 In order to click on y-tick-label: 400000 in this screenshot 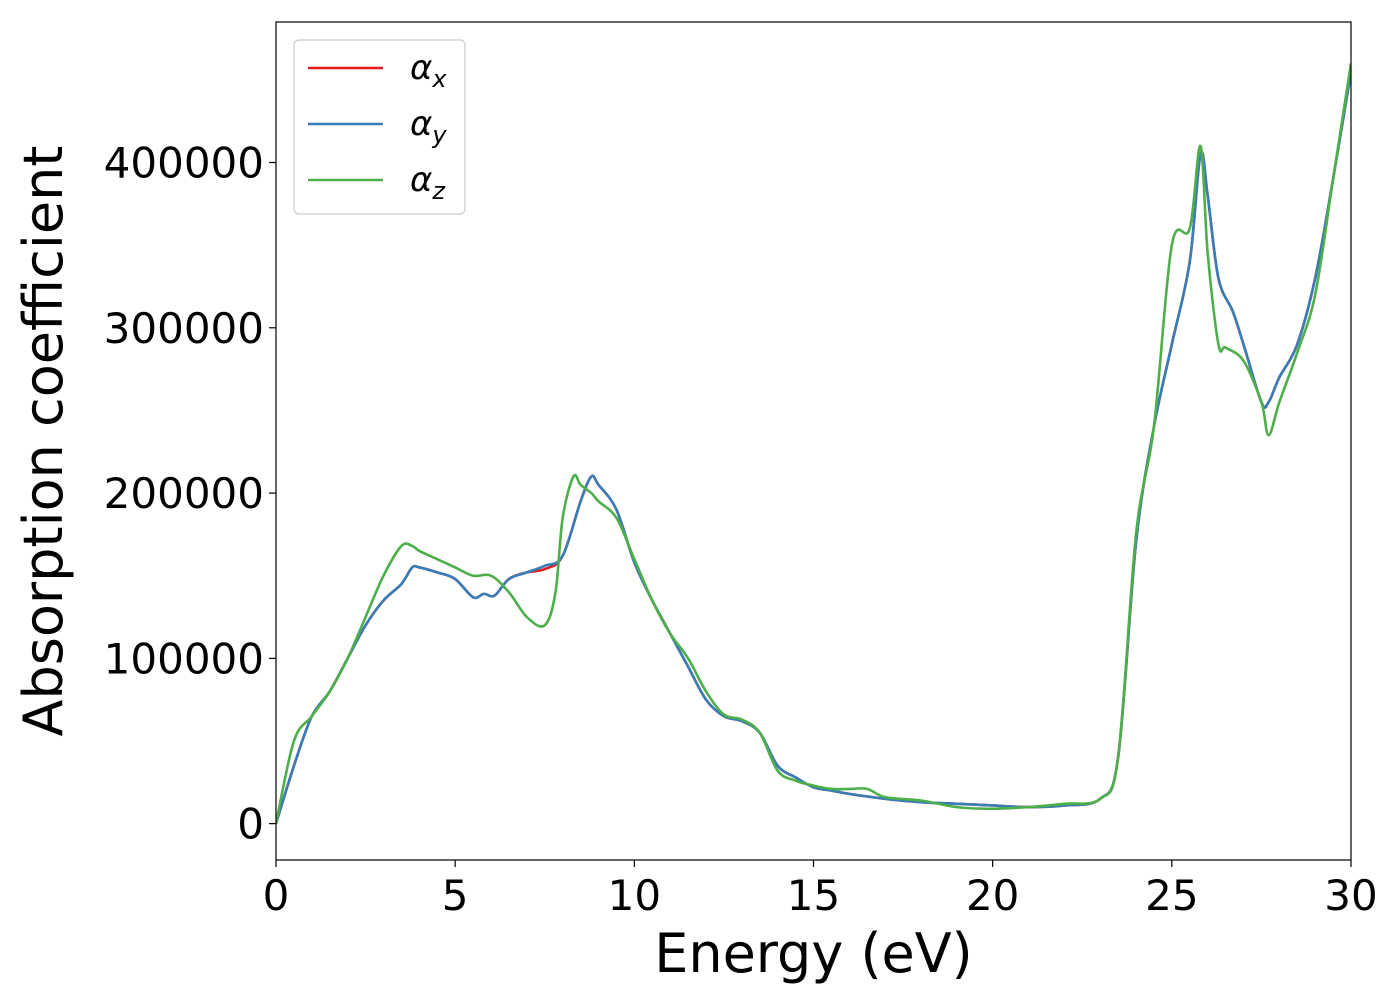, I will do `click(184, 162)`.